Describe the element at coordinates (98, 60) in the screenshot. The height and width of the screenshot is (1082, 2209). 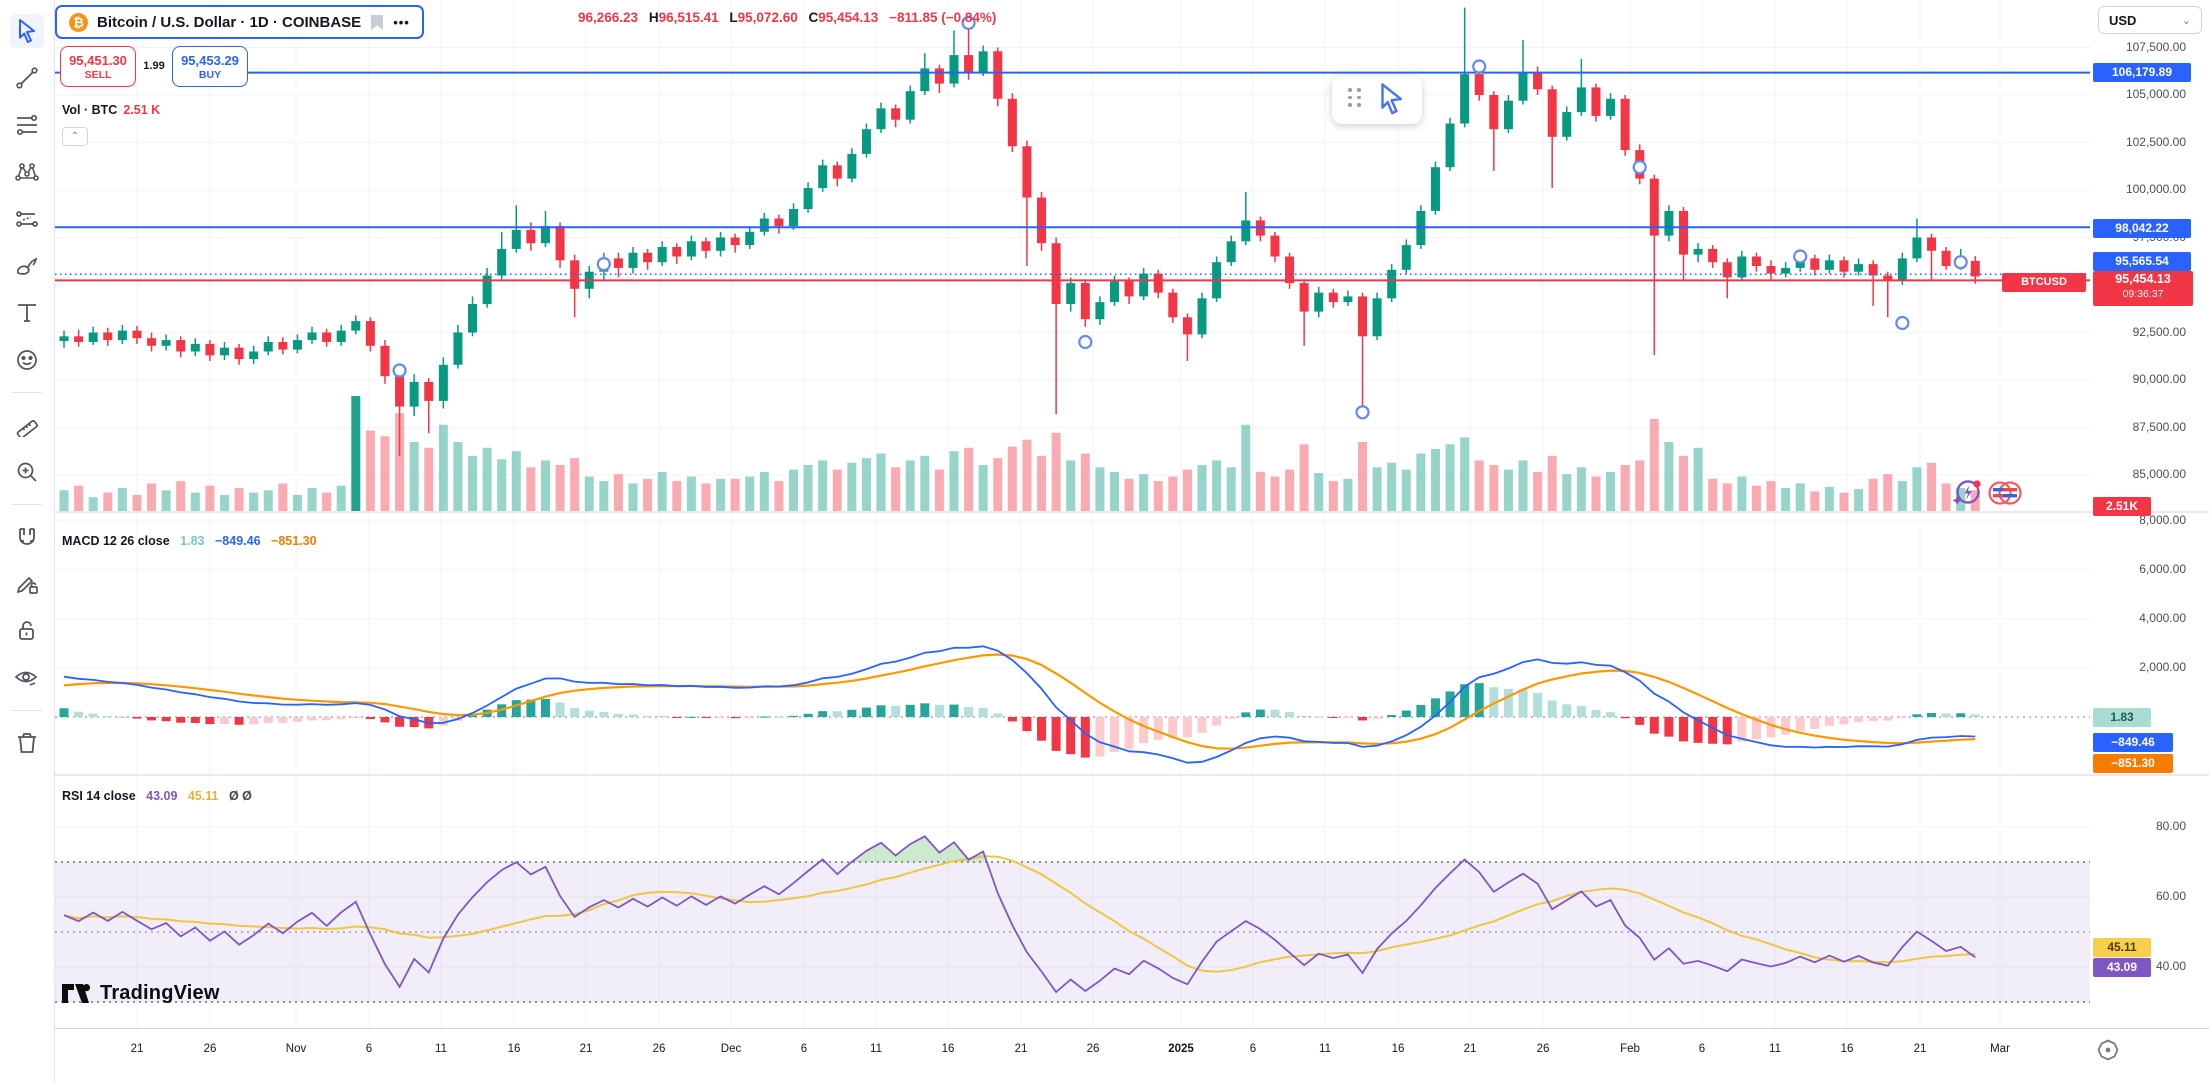
I see `sell-price: 95,451.30` at that location.